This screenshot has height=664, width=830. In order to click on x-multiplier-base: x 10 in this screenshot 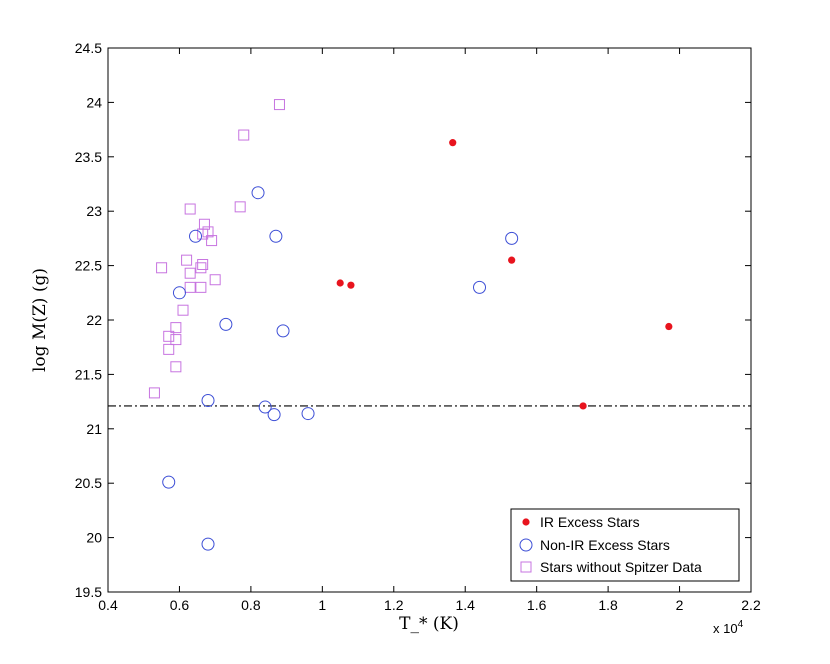, I will do `click(725, 628)`.